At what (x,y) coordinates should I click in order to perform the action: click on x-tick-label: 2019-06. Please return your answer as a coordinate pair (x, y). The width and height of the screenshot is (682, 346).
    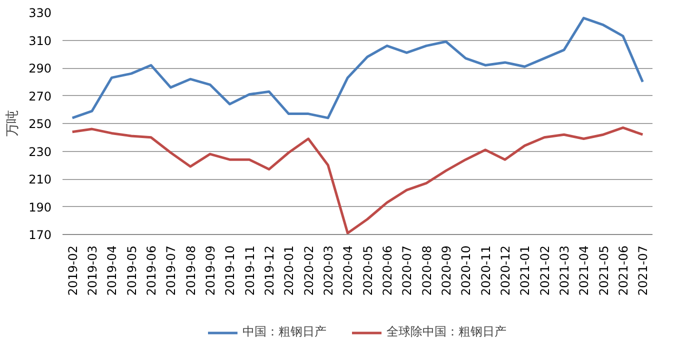
    Looking at the image, I should click on (151, 271).